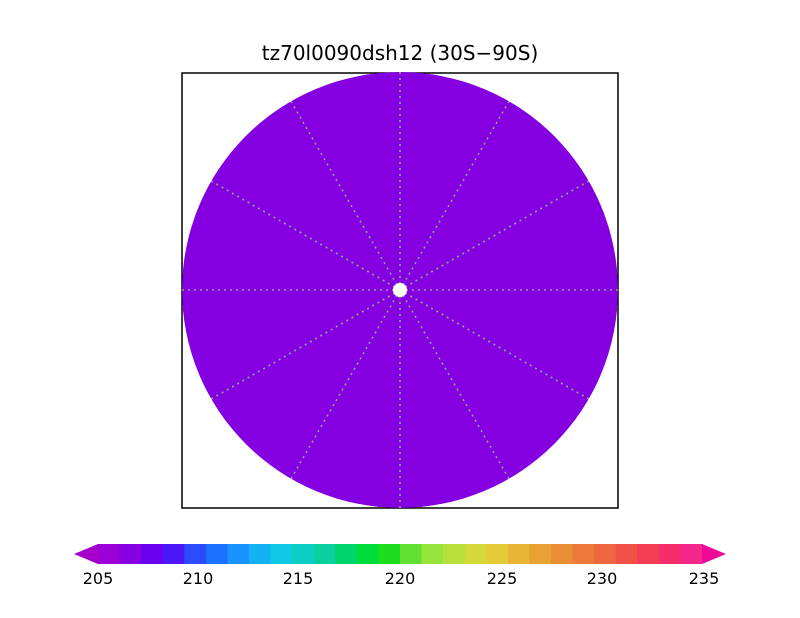 Image resolution: width=800 pixels, height=618 pixels. Describe the element at coordinates (198, 578) in the screenshot. I see `colorbar-tick-label: 210` at that location.